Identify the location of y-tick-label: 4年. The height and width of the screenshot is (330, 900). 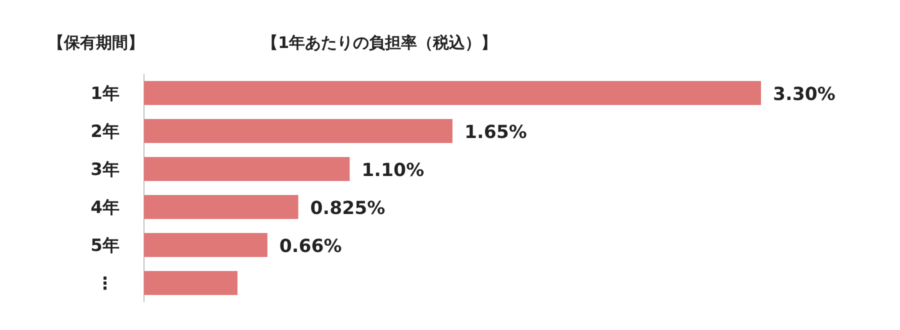
(105, 208).